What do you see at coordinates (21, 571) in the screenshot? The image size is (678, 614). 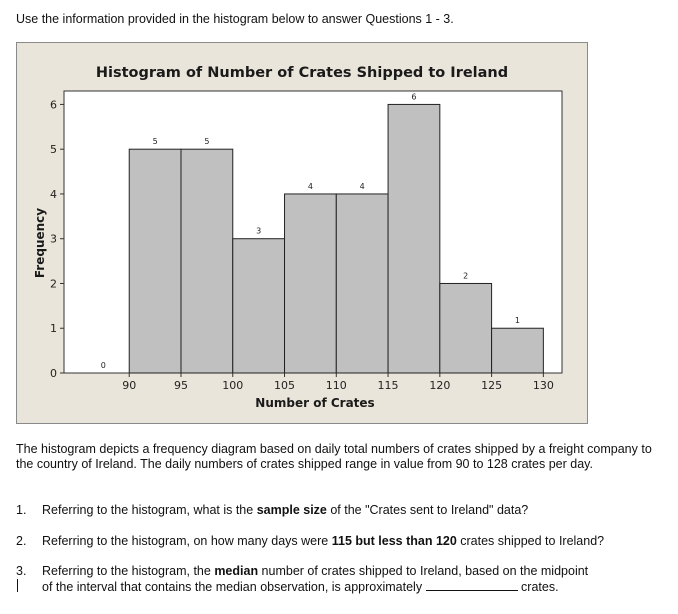 I see `question-number: 3.` at bounding box center [21, 571].